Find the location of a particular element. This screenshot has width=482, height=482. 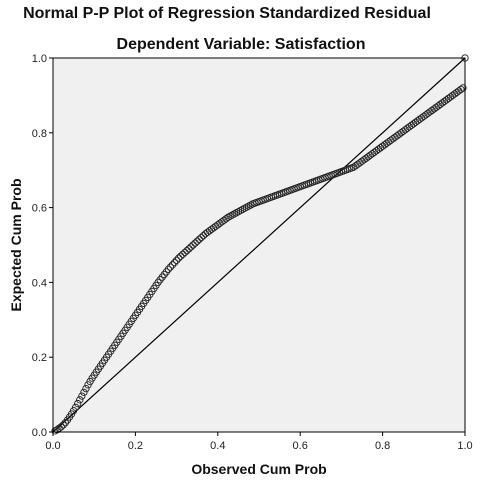

y-tick-label: 0.0 is located at coordinates (39, 433).